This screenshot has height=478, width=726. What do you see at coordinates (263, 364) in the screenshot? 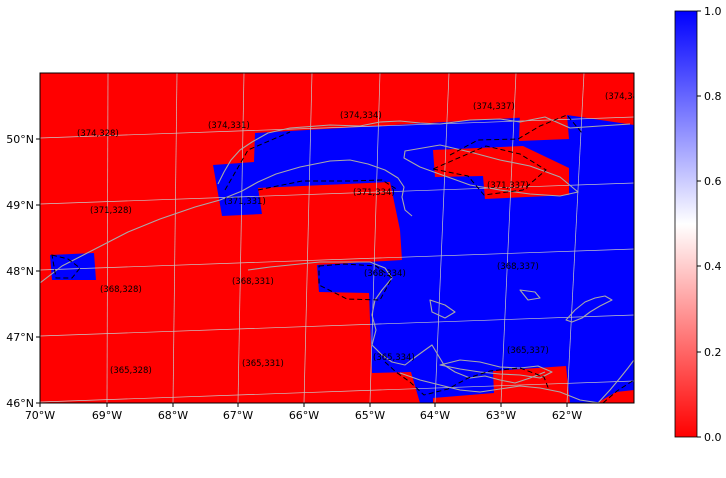
I see `tile-label: (365,331)` at bounding box center [263, 364].